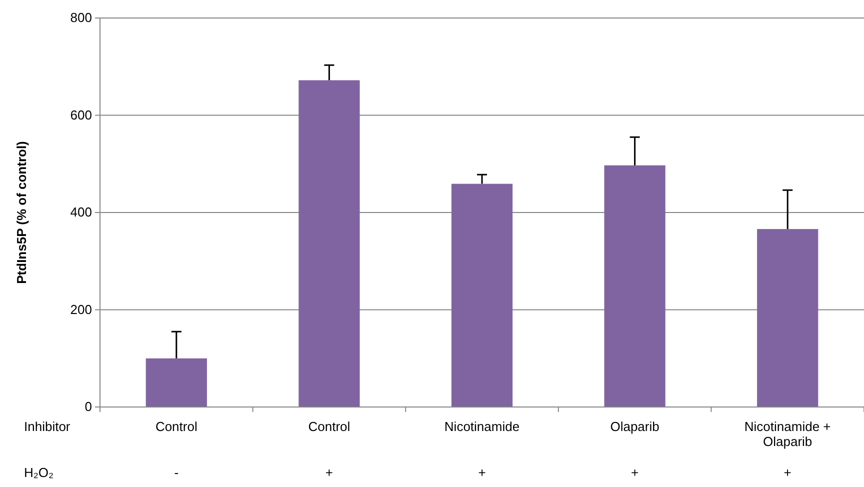 This screenshot has height=487, width=864. I want to click on y-tick-label: 800, so click(81, 18).